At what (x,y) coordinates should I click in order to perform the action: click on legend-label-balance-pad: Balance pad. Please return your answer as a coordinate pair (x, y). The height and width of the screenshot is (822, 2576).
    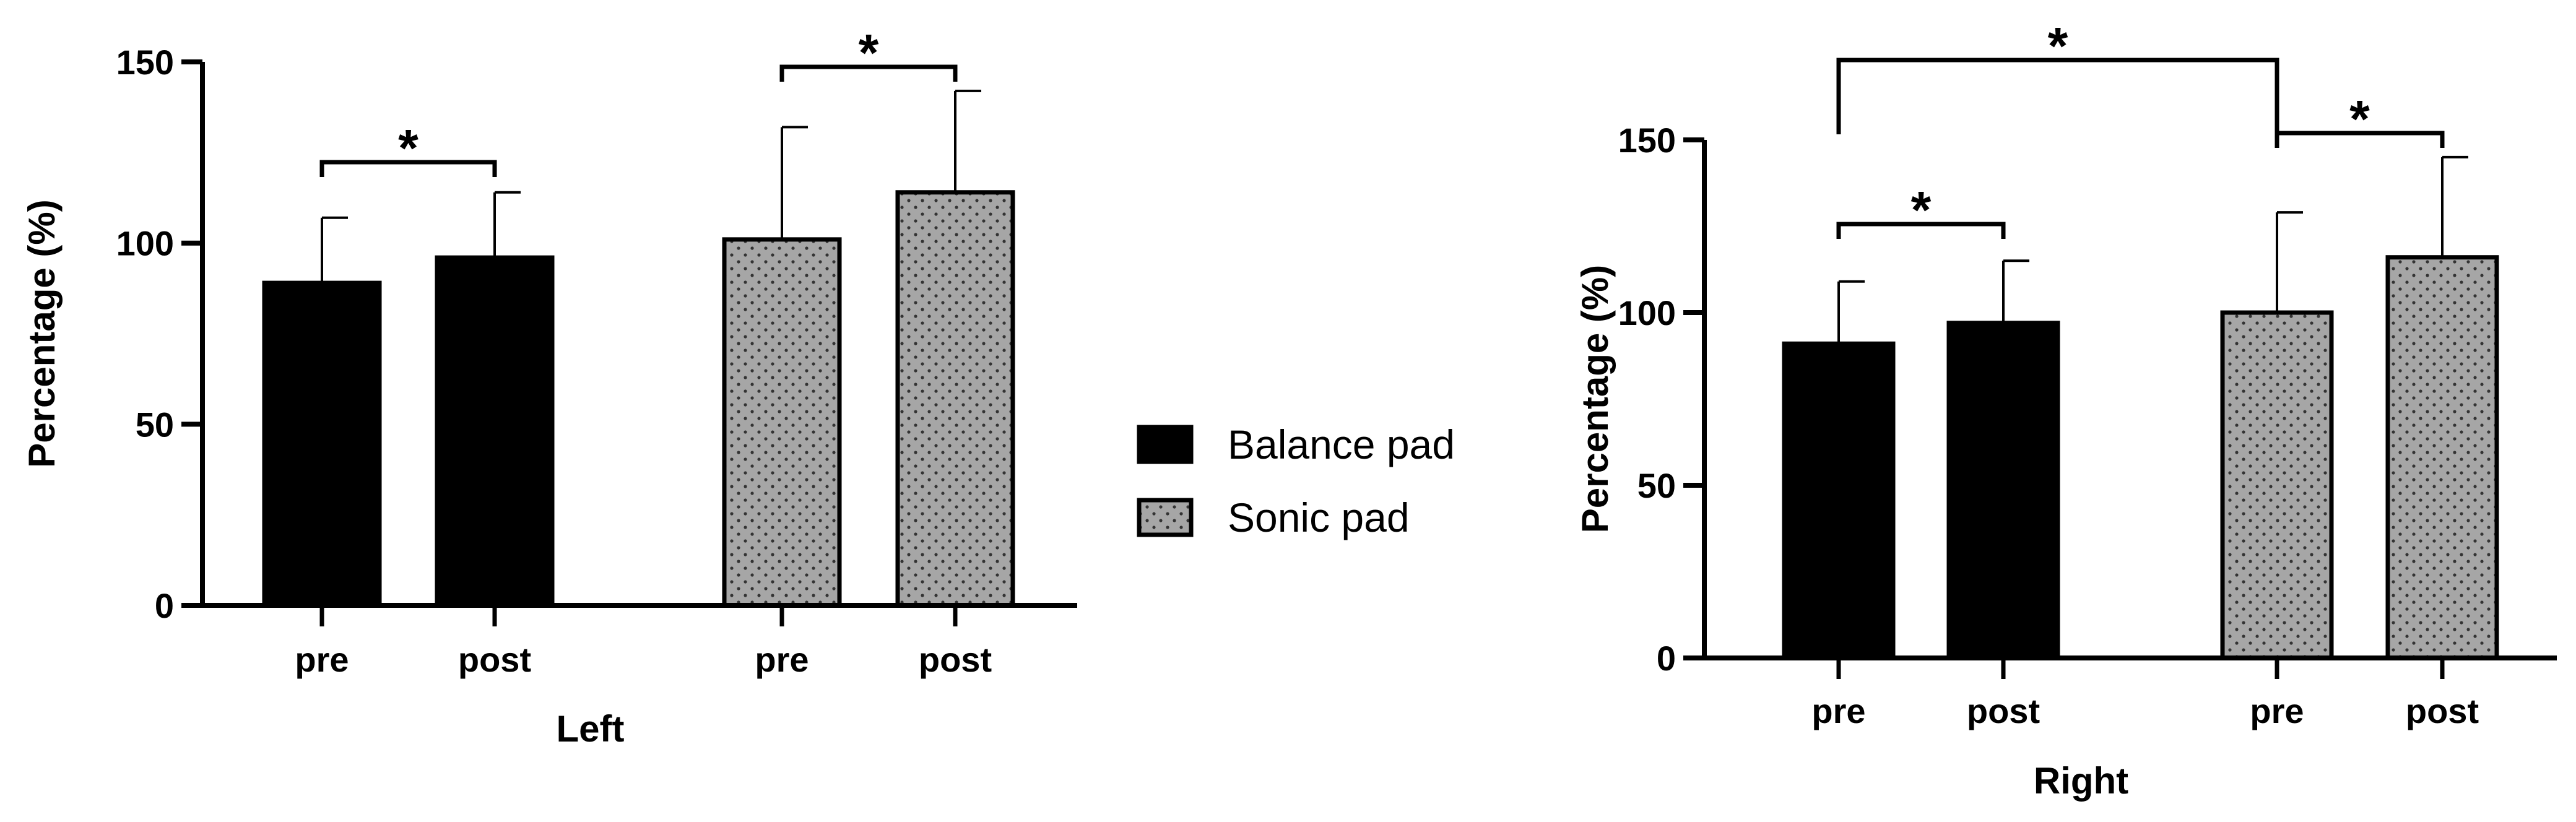
    Looking at the image, I should click on (1341, 444).